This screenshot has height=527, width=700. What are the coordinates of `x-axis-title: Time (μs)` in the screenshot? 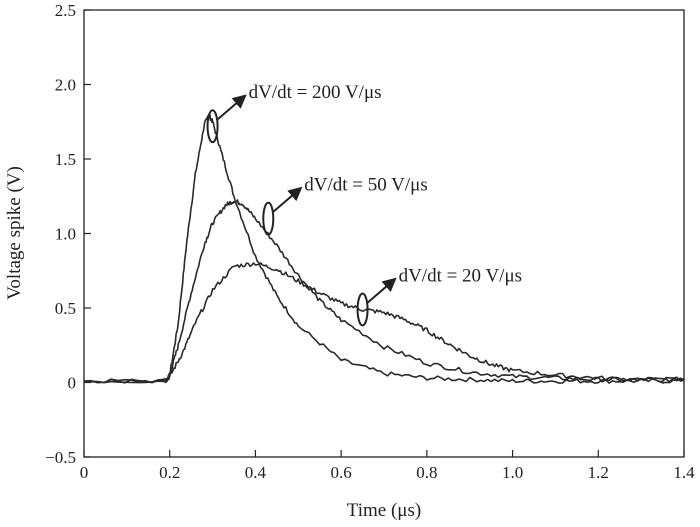 It's located at (384, 510).